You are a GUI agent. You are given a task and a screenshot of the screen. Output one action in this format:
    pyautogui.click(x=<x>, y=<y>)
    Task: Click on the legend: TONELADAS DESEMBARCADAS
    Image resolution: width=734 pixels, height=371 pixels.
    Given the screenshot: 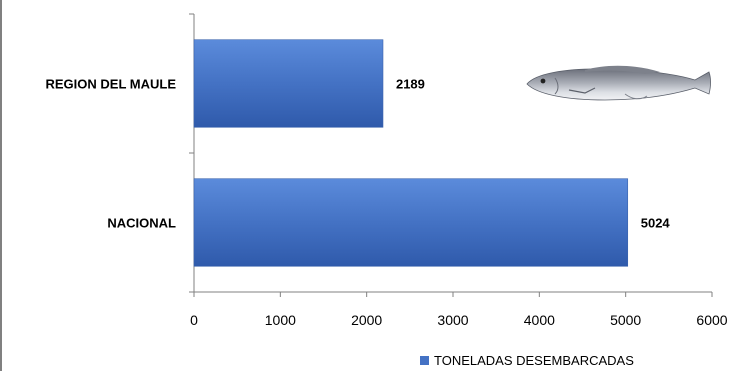 What is the action you would take?
    pyautogui.click(x=527, y=360)
    